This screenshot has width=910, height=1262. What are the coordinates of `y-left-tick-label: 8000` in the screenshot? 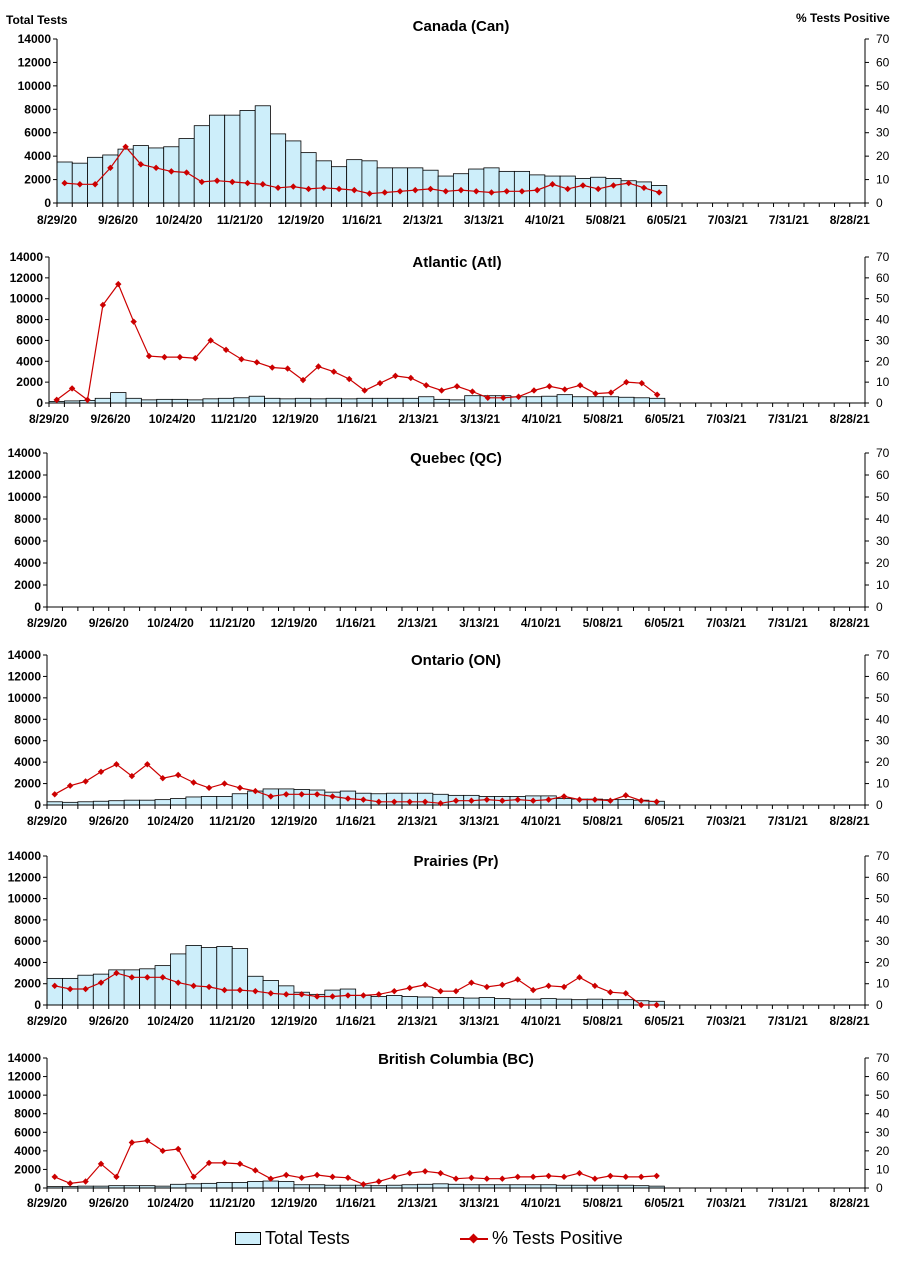 It's located at (27, 920).